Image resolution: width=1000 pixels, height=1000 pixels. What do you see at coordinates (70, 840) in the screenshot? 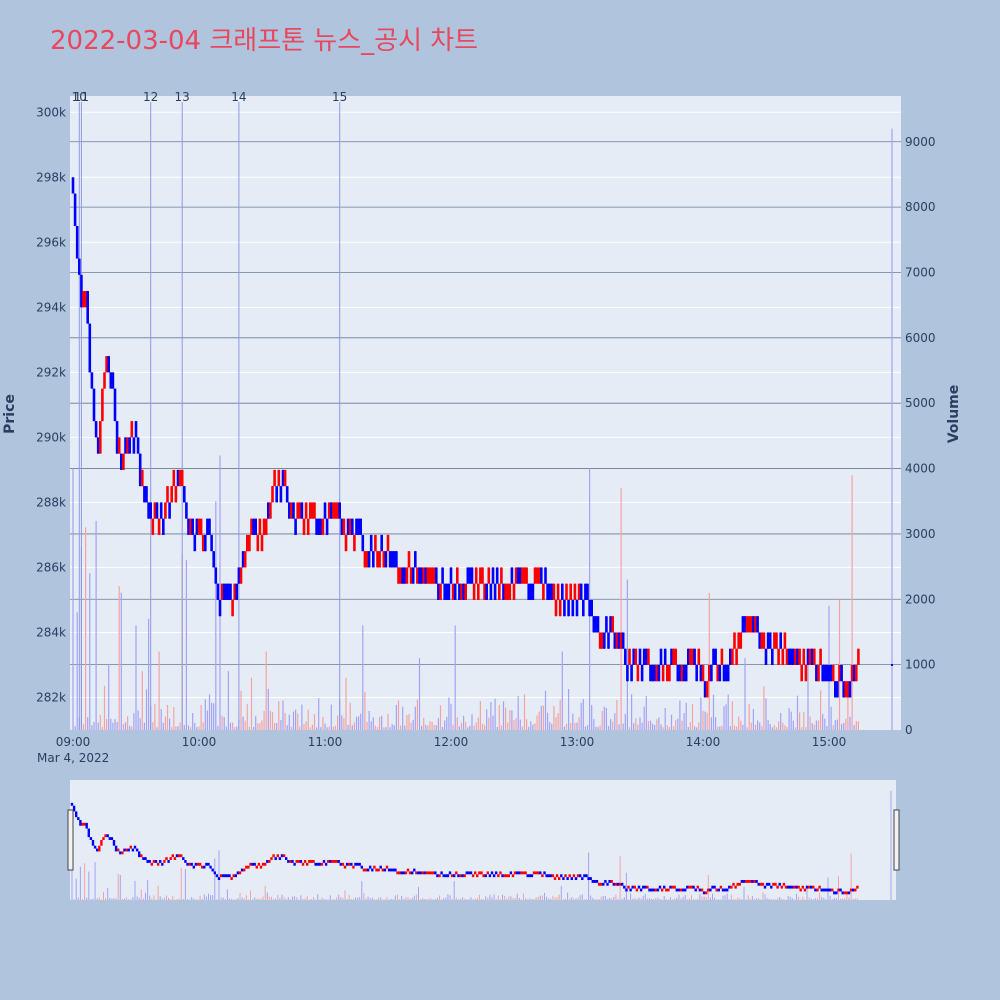
I see `range-slider-left-handle` at bounding box center [70, 840].